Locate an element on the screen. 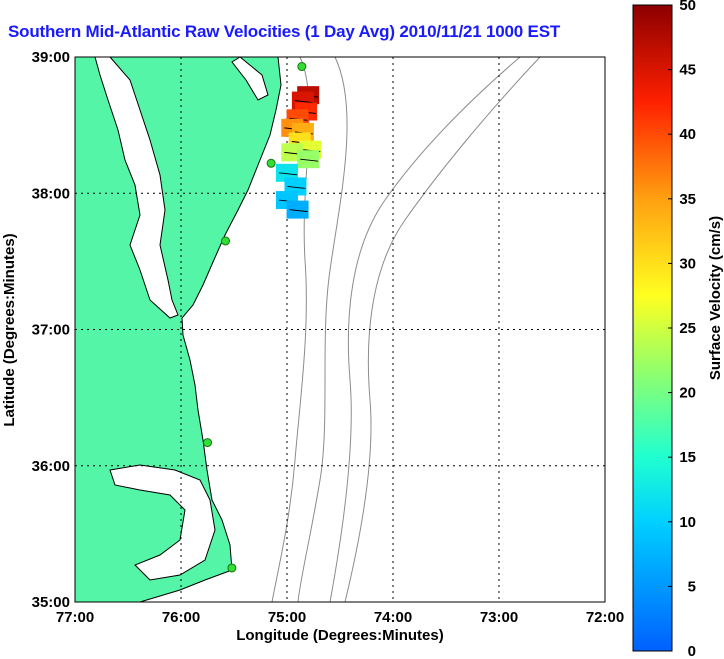  x-tick-label: 74:00 is located at coordinates (393, 617).